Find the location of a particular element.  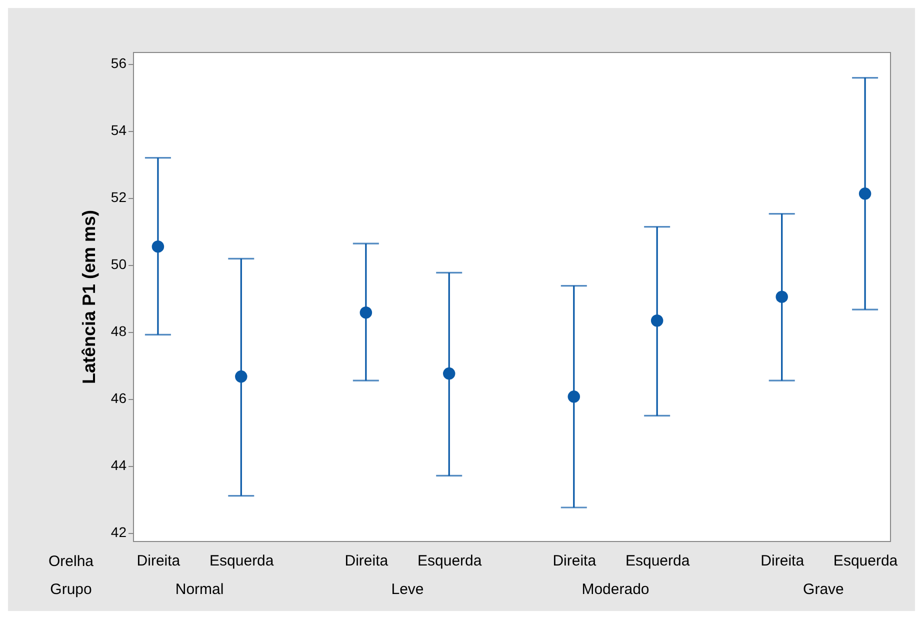

y-tick-label: 42 is located at coordinates (118, 532).